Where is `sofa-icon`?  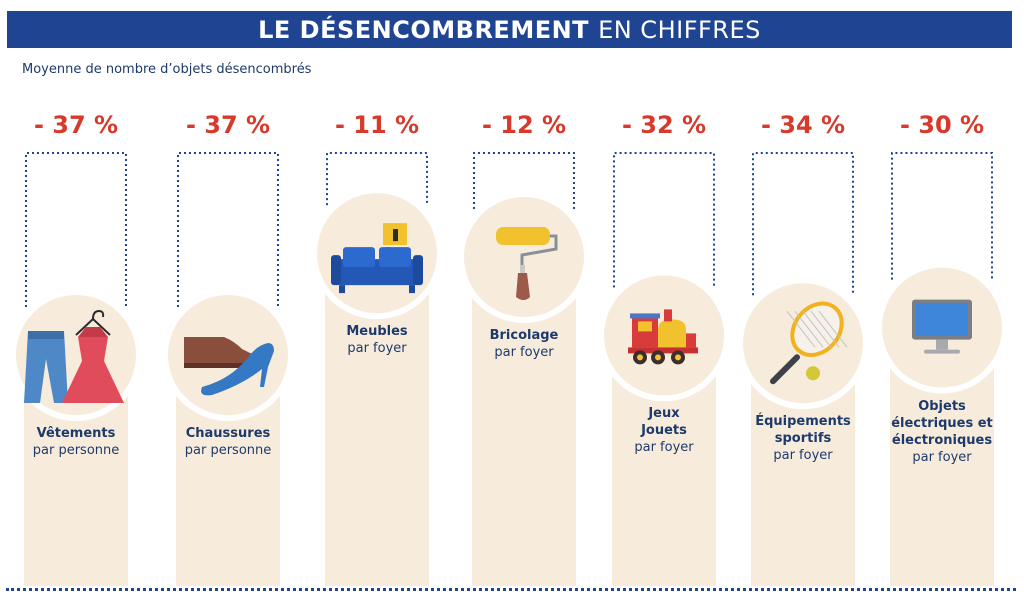
sofa-icon is located at coordinates (377, 258).